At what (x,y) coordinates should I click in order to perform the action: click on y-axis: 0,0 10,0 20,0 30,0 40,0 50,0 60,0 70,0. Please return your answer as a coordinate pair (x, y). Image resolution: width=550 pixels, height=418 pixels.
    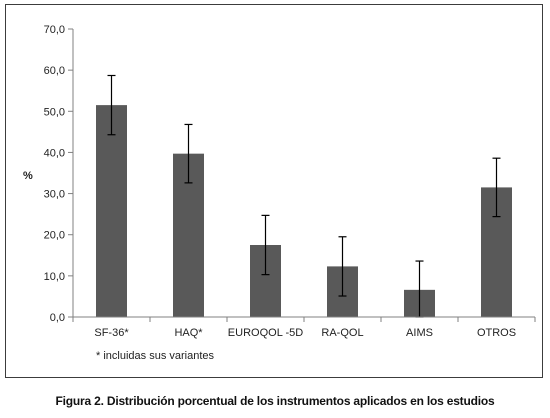
    Looking at the image, I should click on (59, 174).